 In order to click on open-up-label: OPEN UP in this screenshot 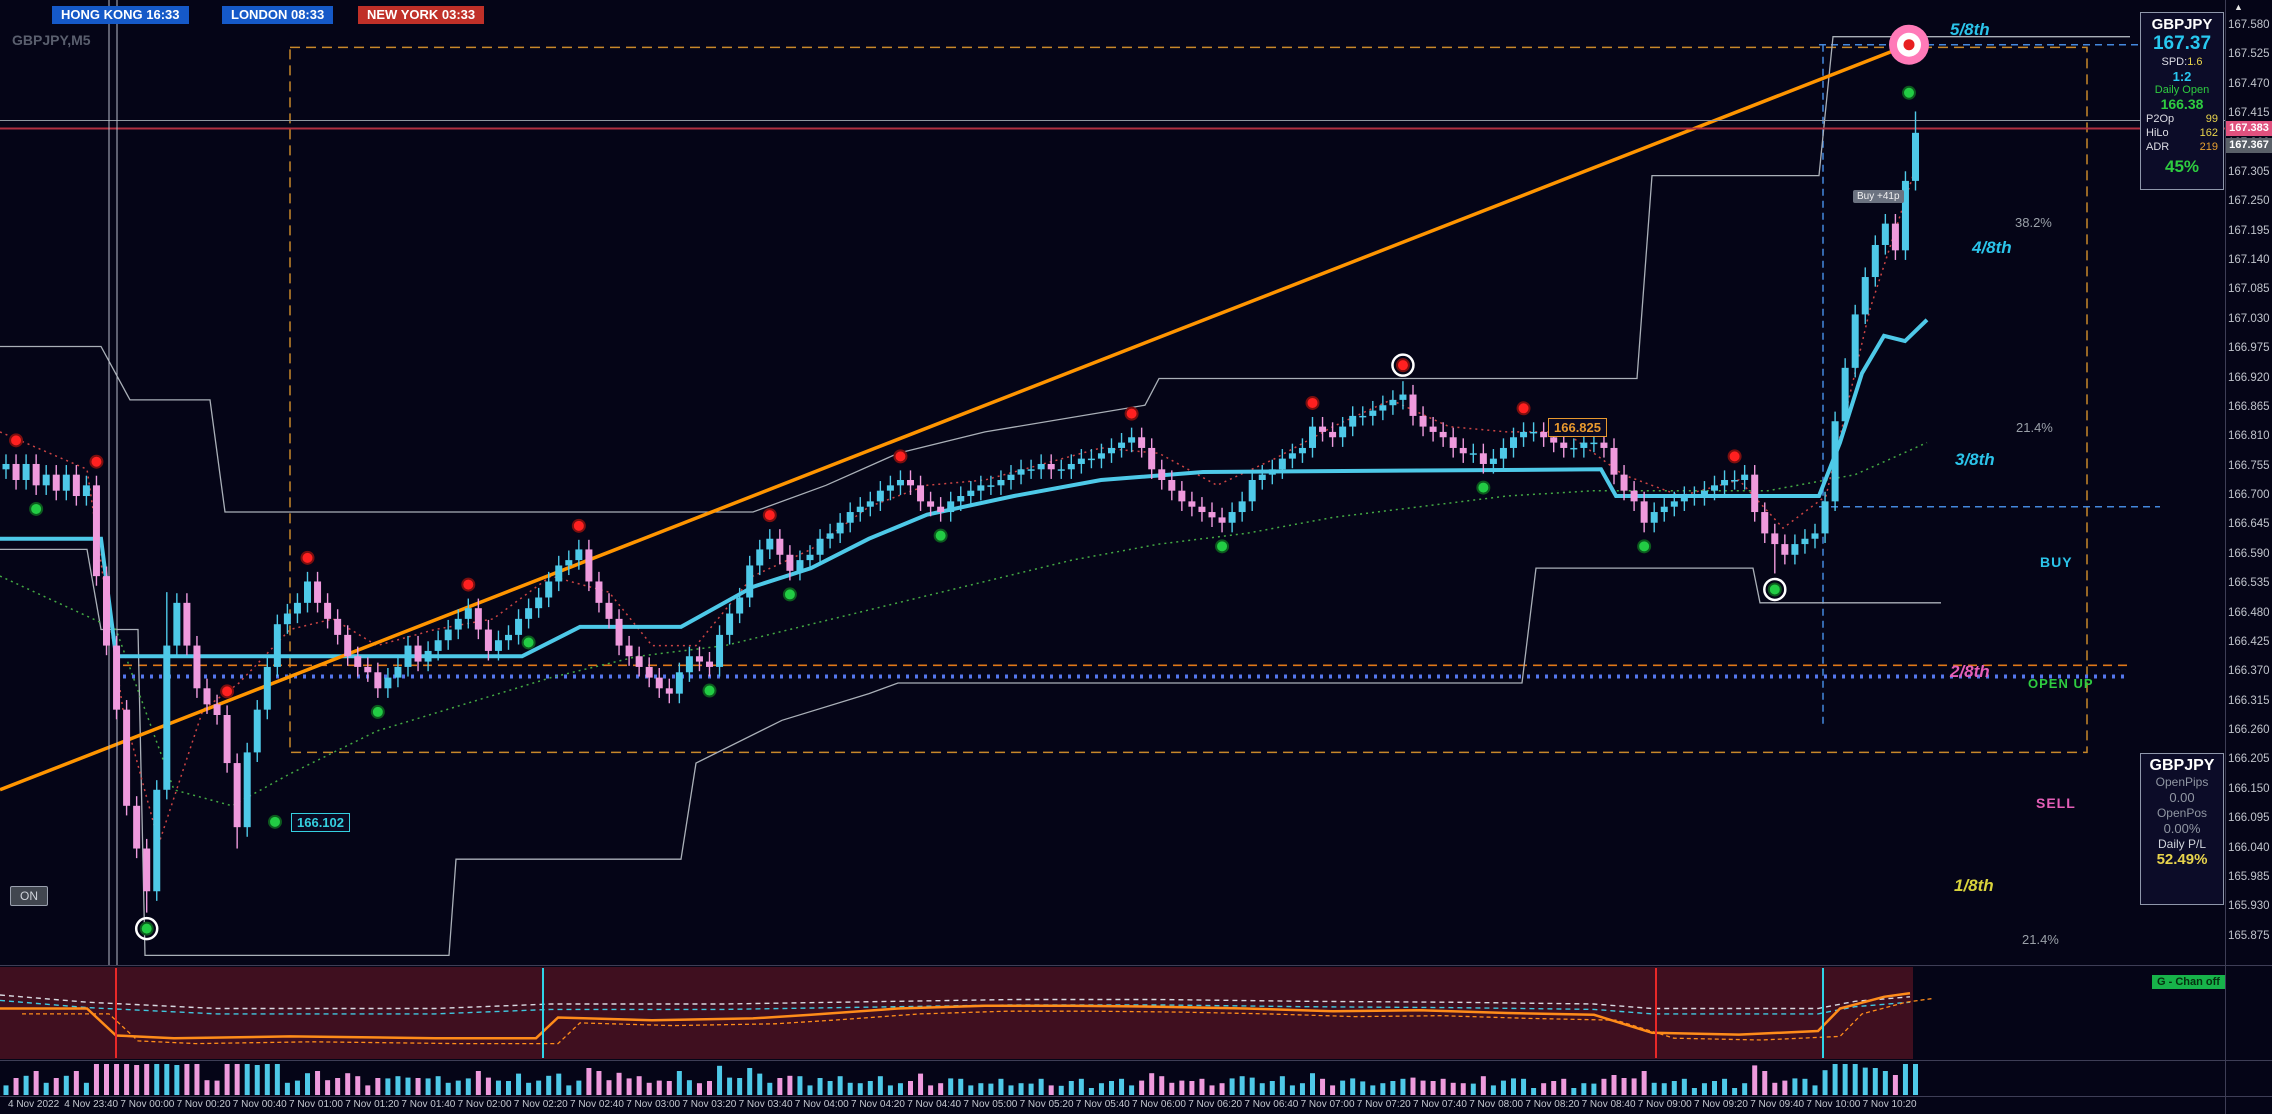, I will do `click(2061, 683)`.